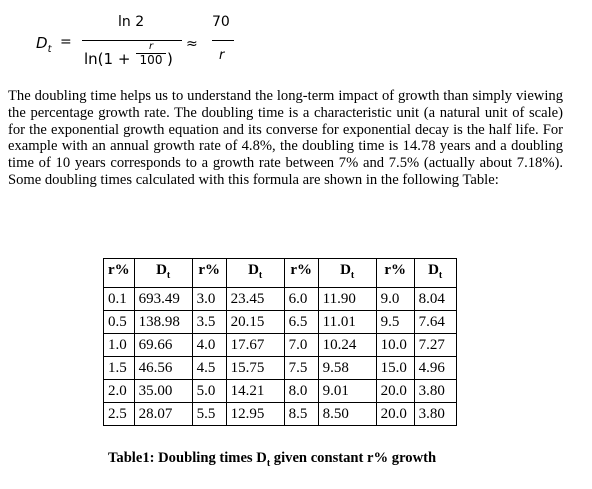 This screenshot has height=489, width=592. Describe the element at coordinates (119, 391) in the screenshot. I see `table-cell: 2.0` at that location.